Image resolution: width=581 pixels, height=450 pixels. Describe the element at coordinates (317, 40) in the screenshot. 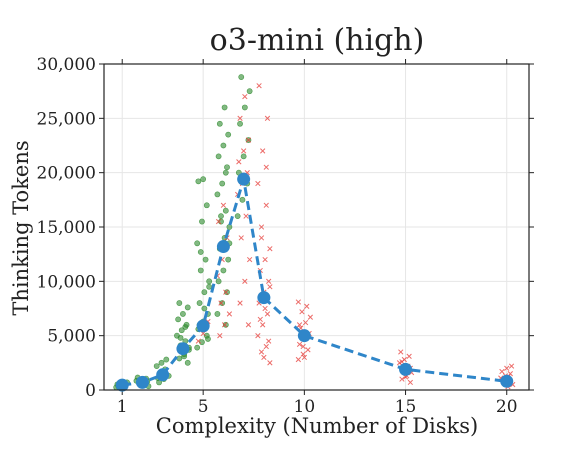

I see `chart-title: o3-mini (high)` at that location.